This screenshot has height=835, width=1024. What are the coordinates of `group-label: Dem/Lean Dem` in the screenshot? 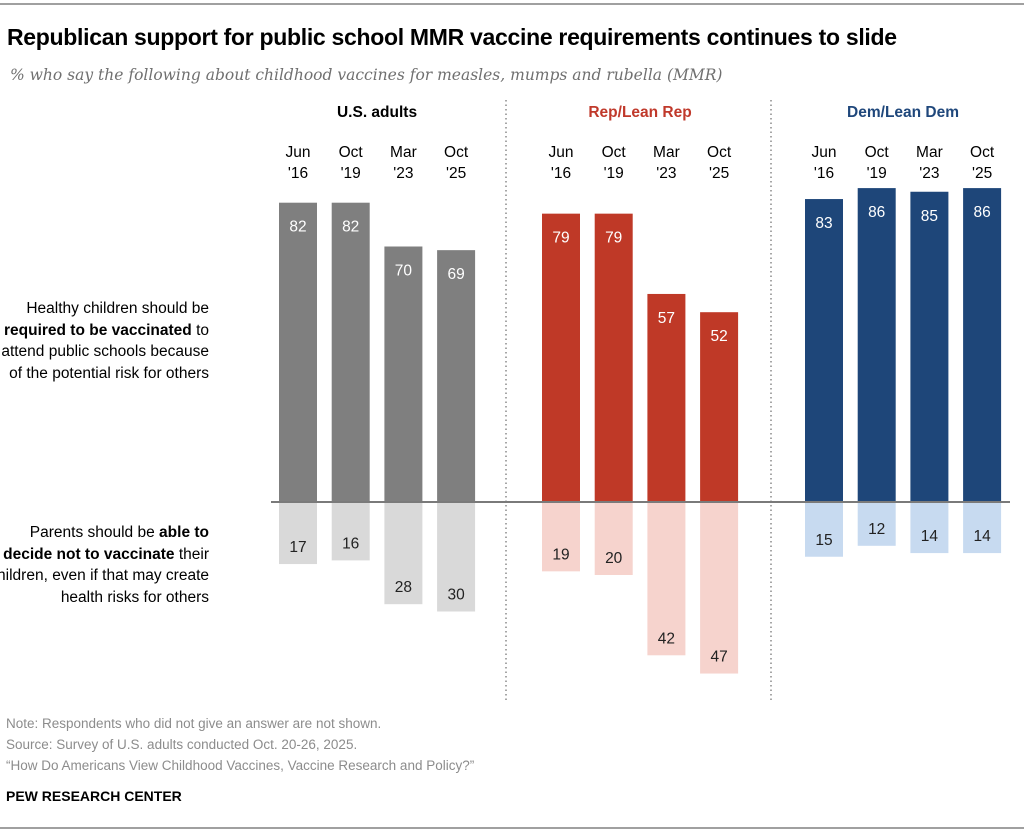 It's located at (903, 112).